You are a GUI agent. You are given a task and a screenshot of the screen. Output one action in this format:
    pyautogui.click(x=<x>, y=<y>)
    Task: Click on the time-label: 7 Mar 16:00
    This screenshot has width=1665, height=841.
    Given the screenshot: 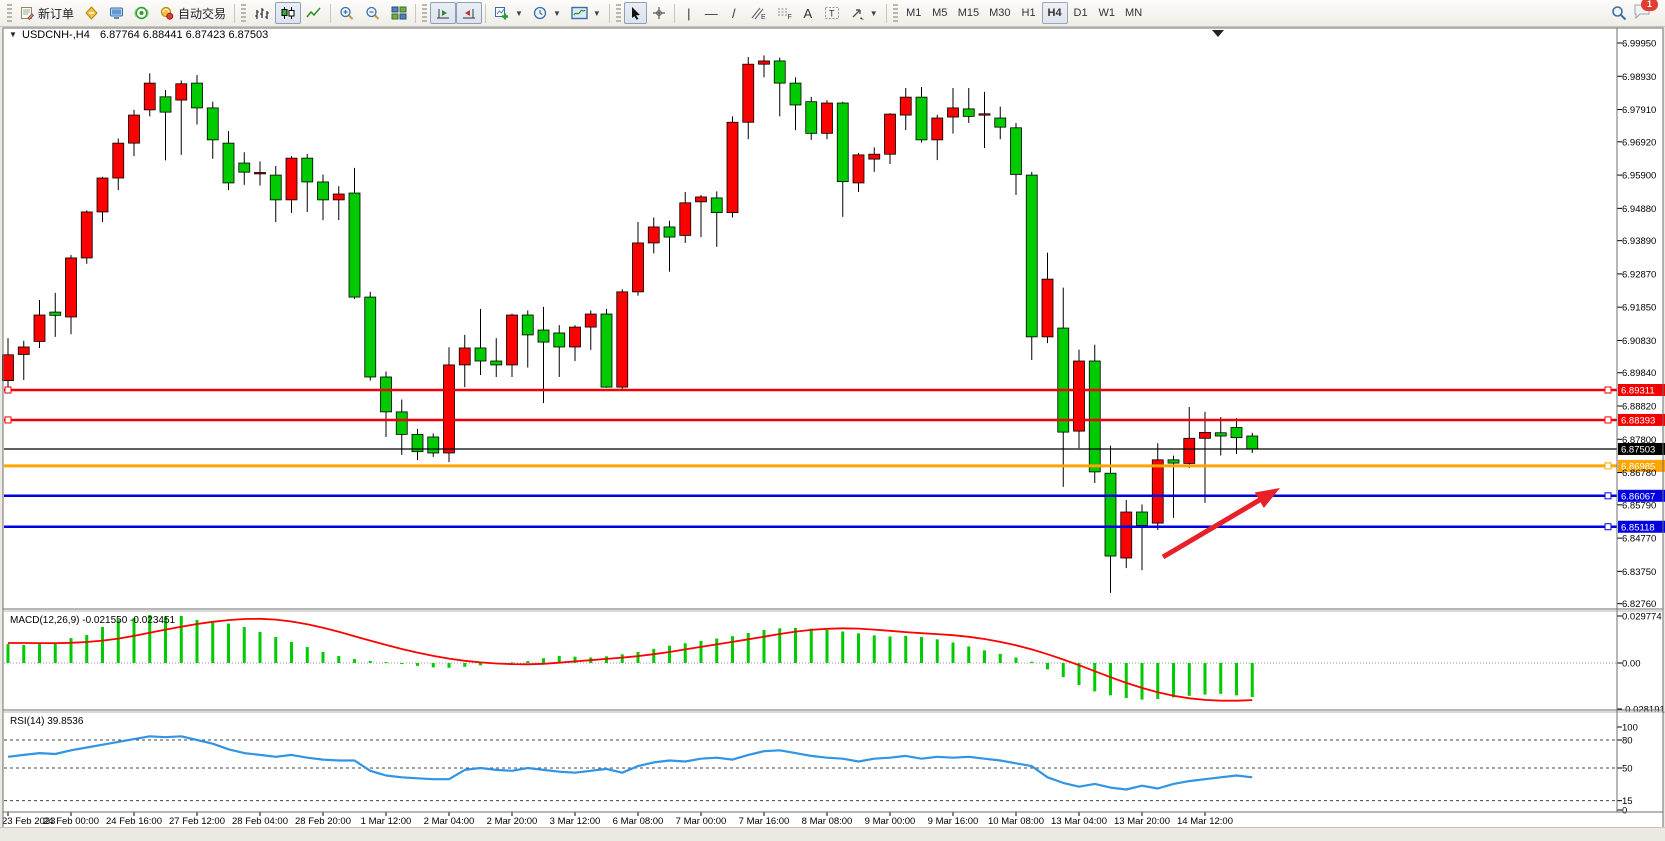 What is the action you would take?
    pyautogui.click(x=764, y=821)
    